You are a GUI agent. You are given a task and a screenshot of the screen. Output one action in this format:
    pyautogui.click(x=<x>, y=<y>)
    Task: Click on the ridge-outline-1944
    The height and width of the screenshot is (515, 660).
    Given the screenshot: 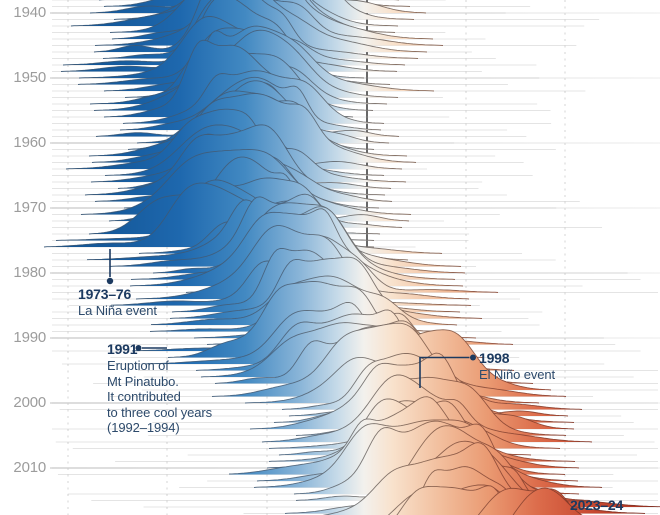 What is the action you would take?
    pyautogui.click(x=272, y=20)
    